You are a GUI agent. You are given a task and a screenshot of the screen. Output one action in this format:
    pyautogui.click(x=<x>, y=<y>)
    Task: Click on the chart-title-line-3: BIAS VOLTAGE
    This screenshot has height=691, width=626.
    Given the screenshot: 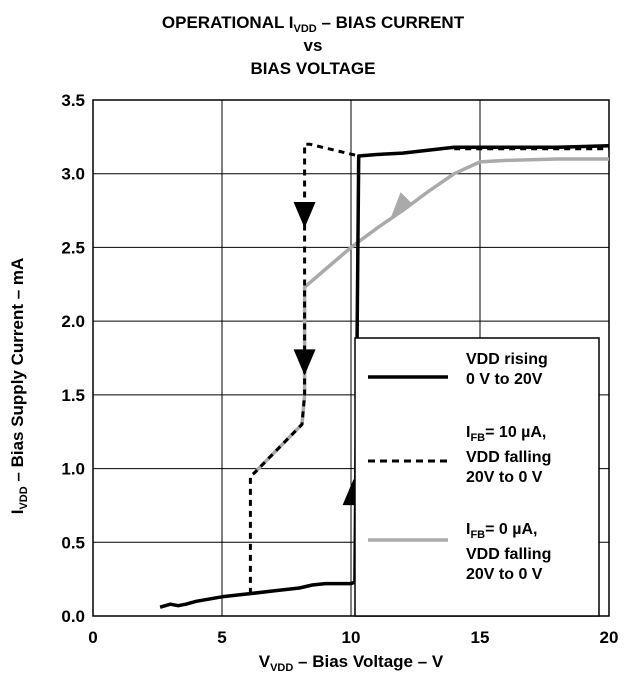 What is the action you would take?
    pyautogui.click(x=313, y=68)
    